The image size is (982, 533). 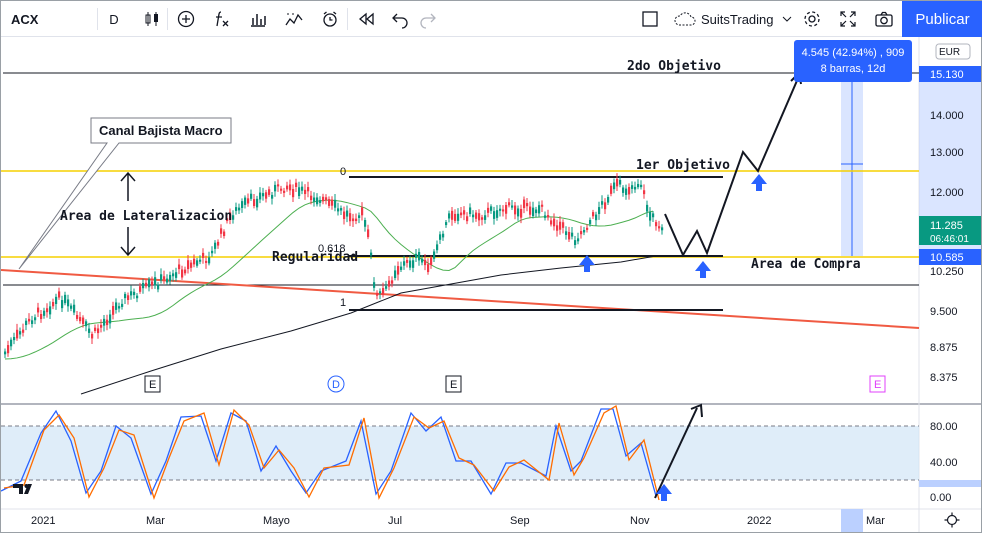 What do you see at coordinates (683, 165) in the screenshot?
I see `objective-1-label: 1er Objetivo` at bounding box center [683, 165].